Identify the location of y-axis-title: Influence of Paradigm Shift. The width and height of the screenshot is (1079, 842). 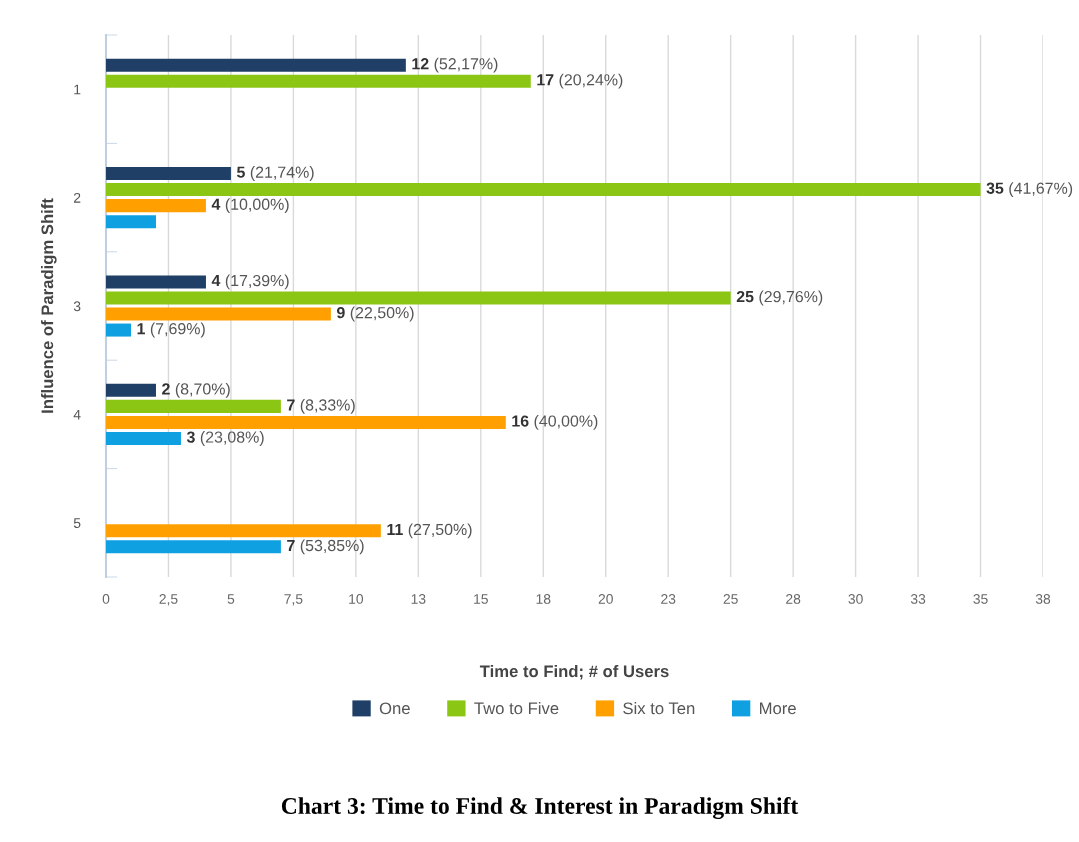
(49, 305).